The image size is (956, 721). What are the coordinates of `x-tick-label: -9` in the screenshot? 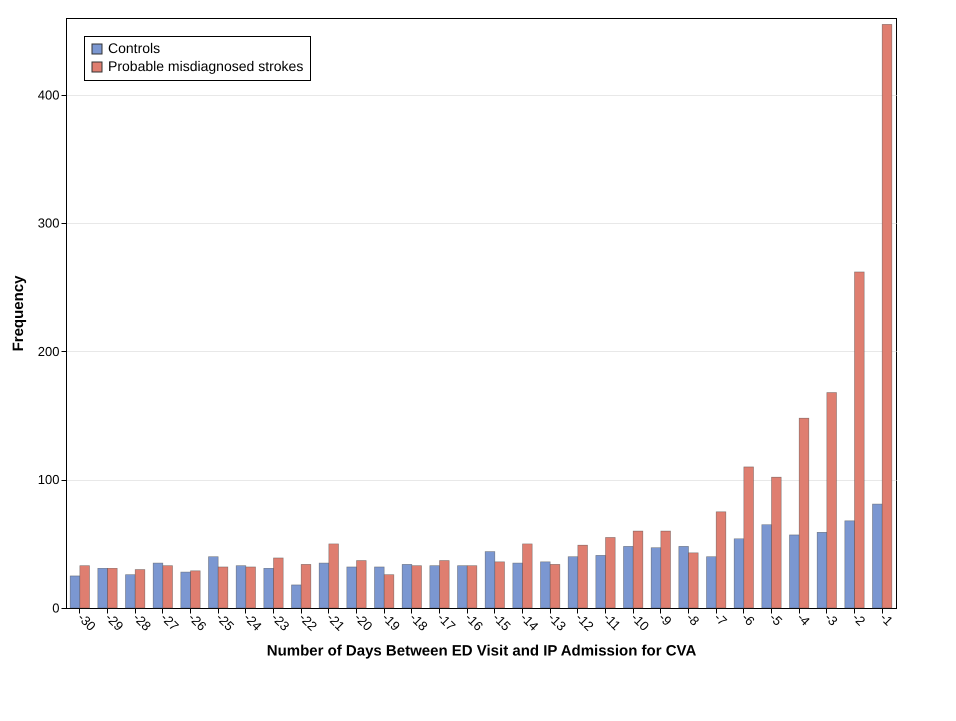 It's located at (665, 619).